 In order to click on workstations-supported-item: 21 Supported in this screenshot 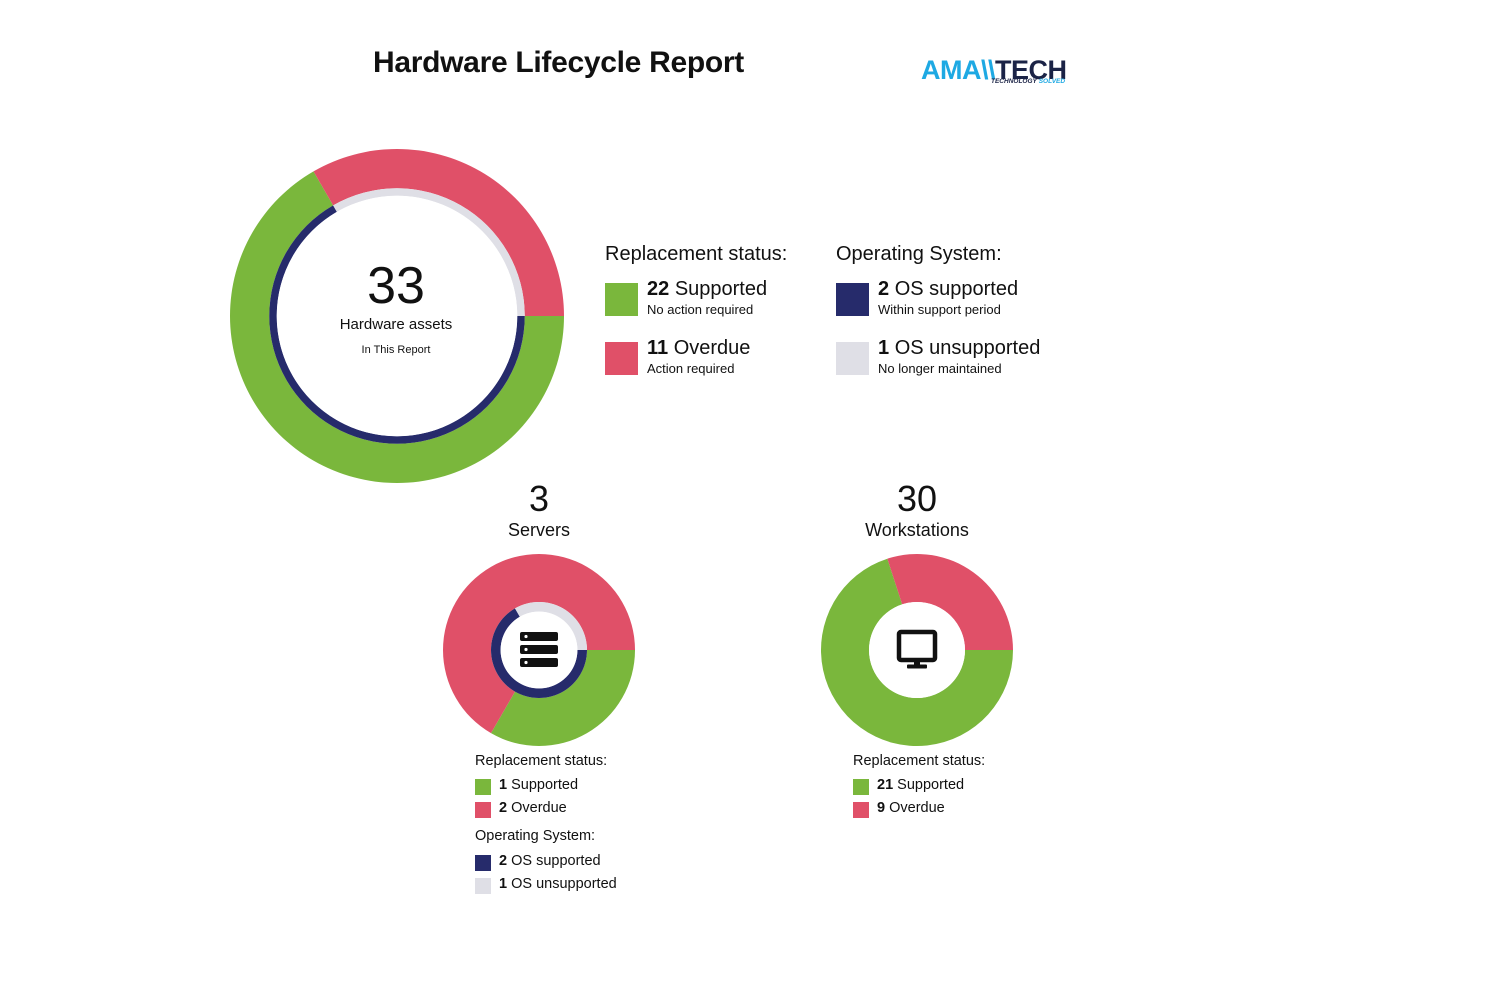, I will do `click(921, 785)`.